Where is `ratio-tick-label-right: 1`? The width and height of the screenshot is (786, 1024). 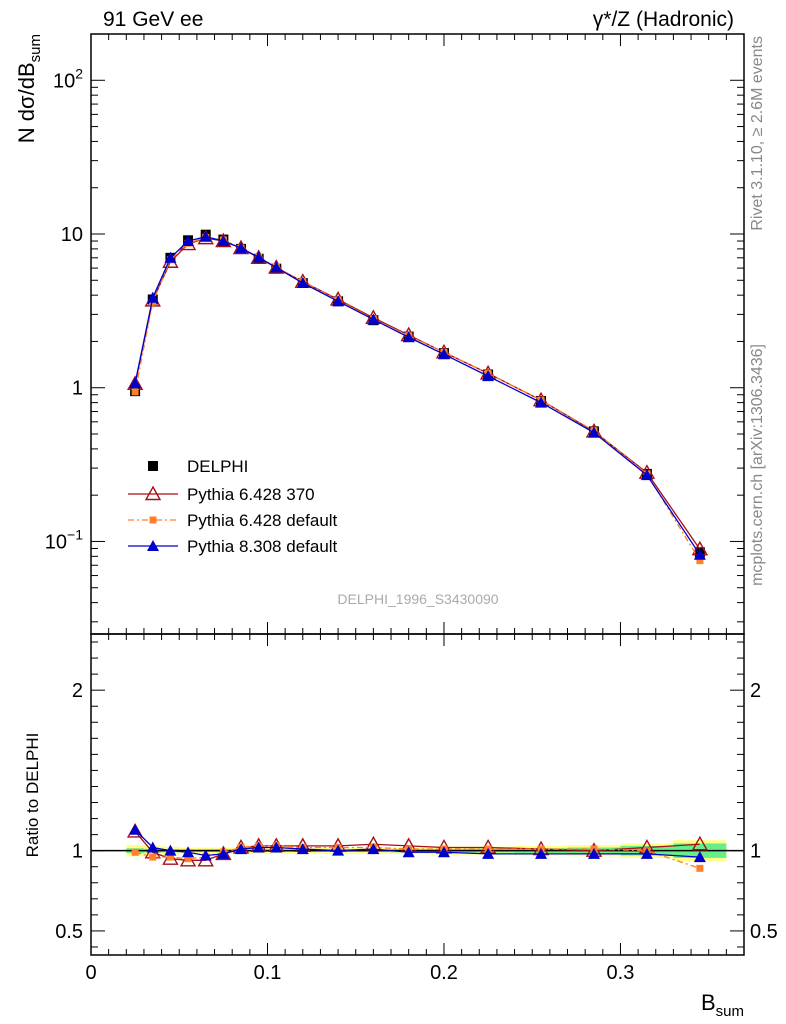
ratio-tick-label-right: 1 is located at coordinates (755, 852).